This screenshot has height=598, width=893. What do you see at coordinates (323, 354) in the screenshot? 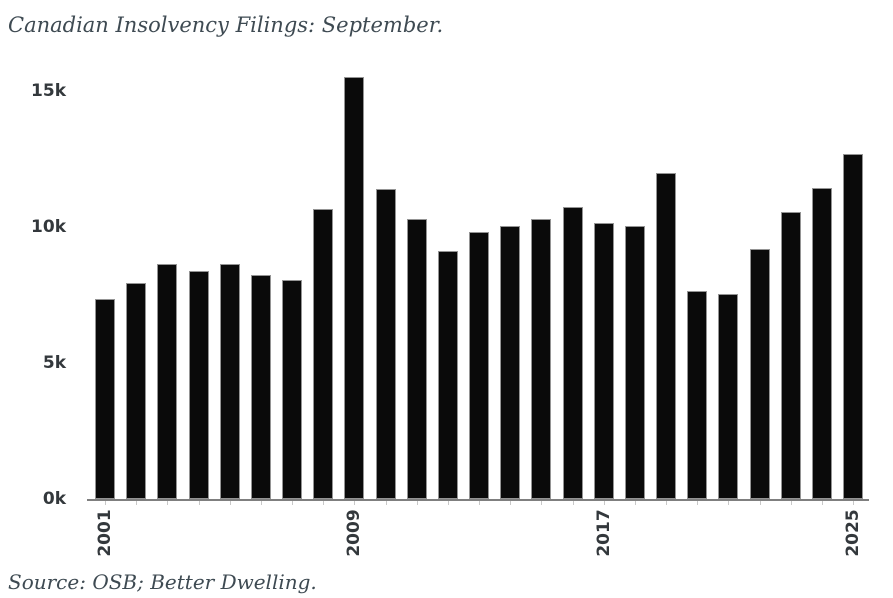
I see `bar-2008` at bounding box center [323, 354].